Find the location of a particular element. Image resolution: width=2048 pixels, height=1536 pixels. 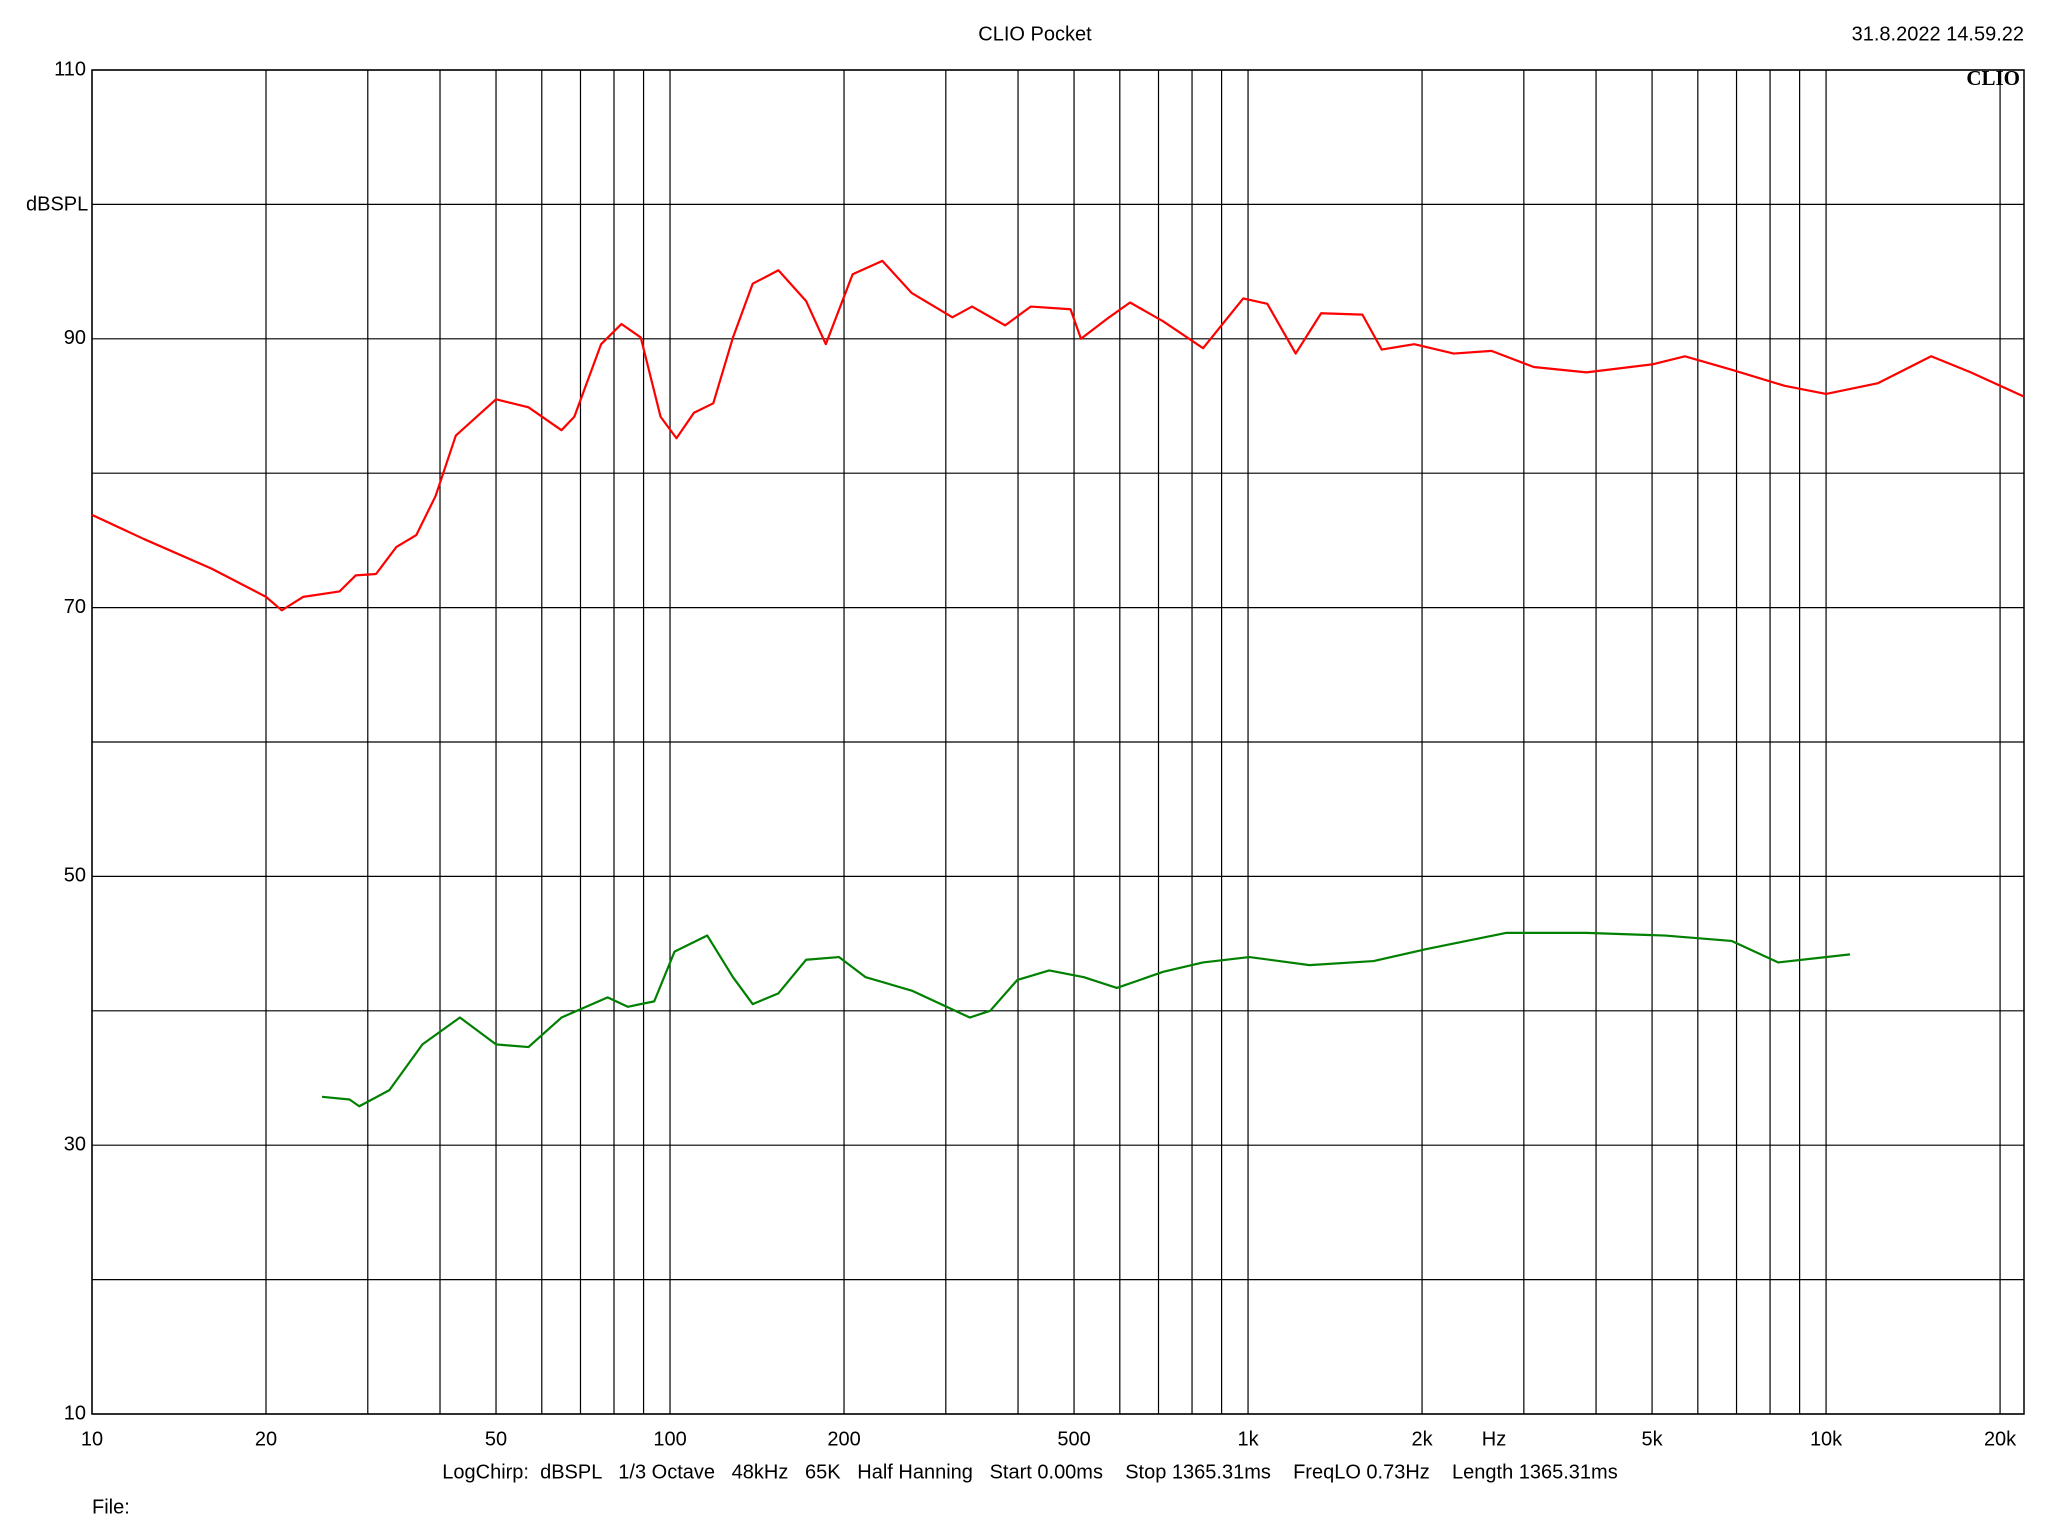

timestamp: 31.8.2022 14.59.22 is located at coordinates (1938, 34).